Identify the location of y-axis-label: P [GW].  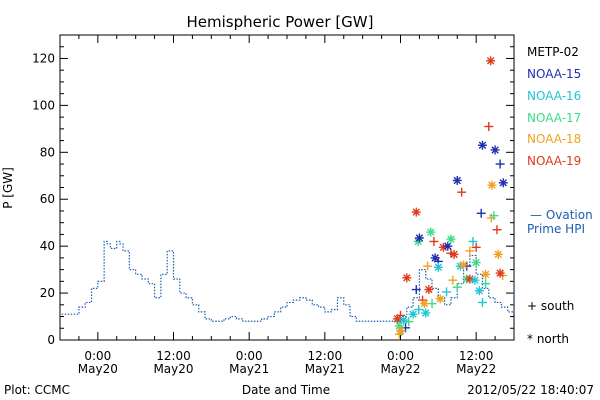
(8, 188).